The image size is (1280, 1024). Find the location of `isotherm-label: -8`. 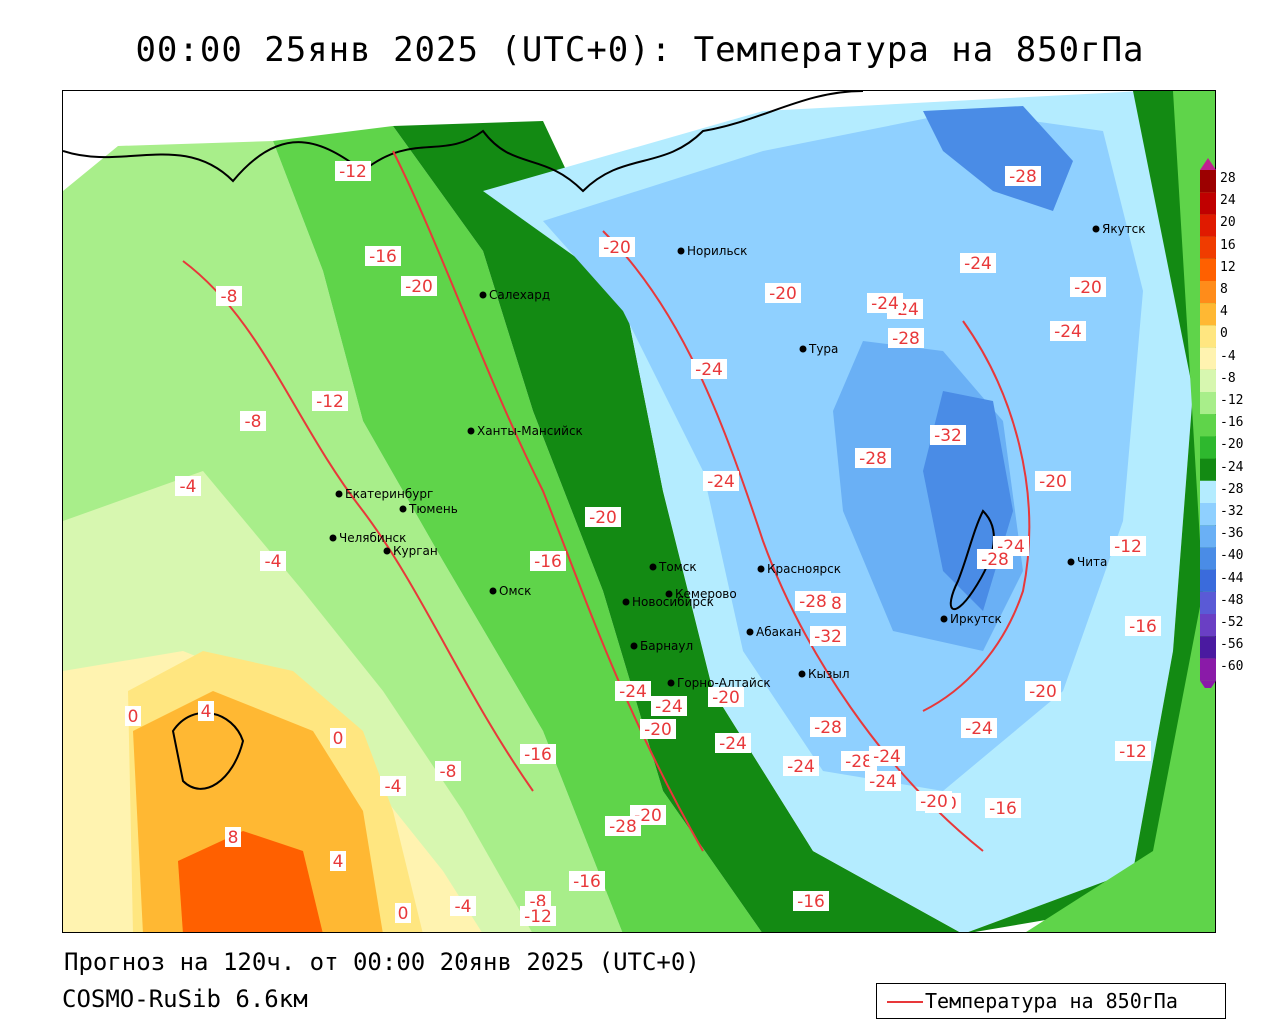

isotherm-label: -8 is located at coordinates (253, 421).